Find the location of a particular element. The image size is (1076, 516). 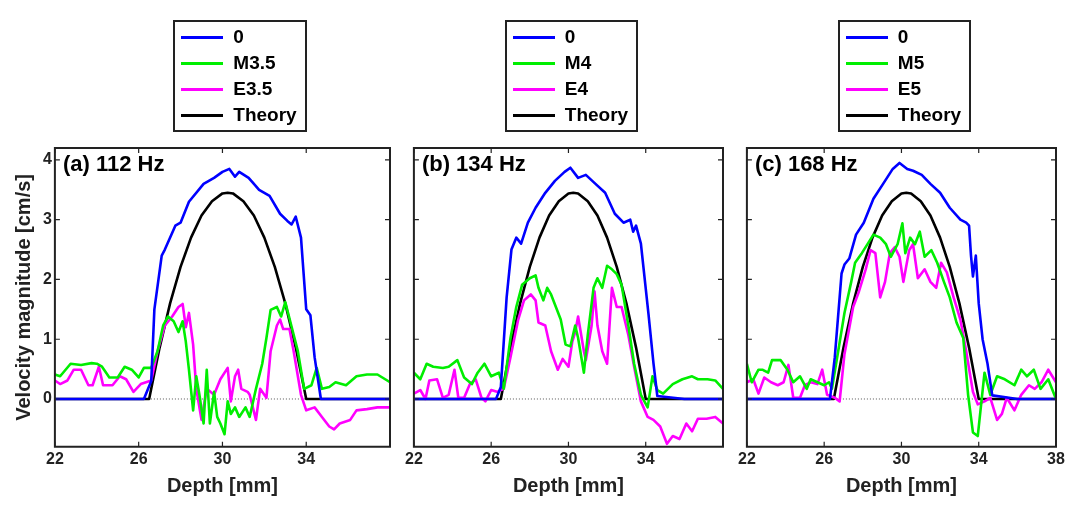

legend-label: M3.5 is located at coordinates (254, 63).